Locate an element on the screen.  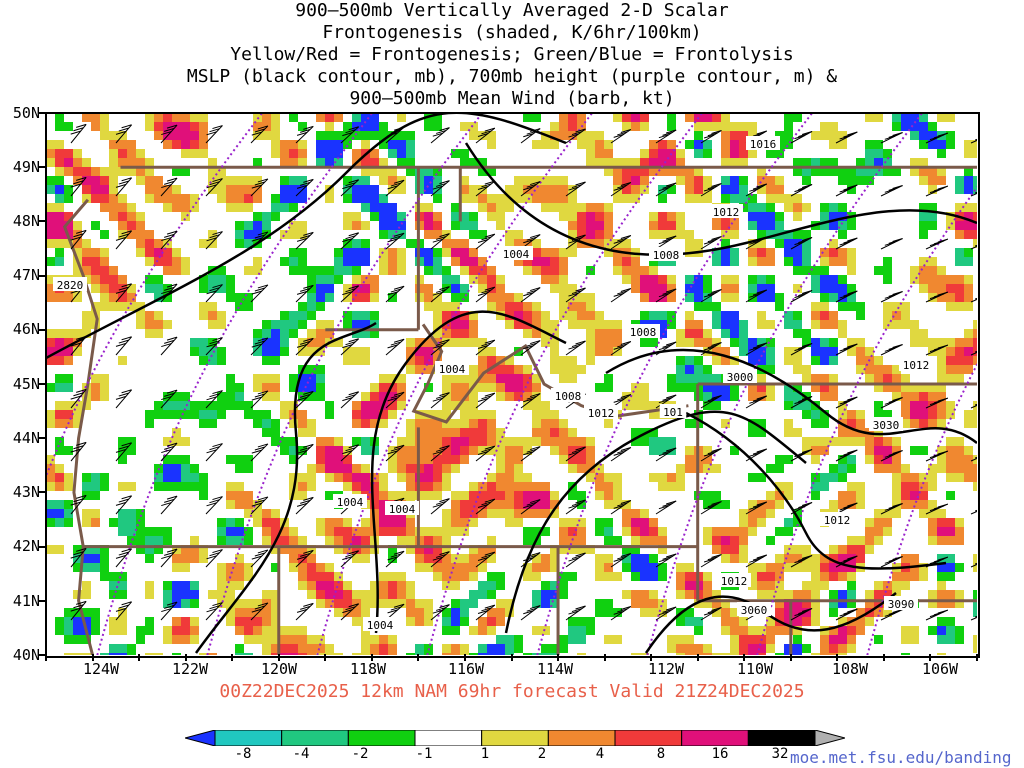
source-credit-link: moe.met.fsu.edu/banding is located at coordinates (901, 757).